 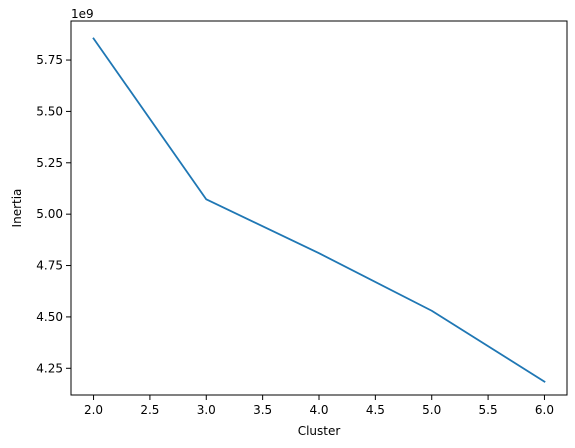 I want to click on x-tick-label: 5.5, so click(x=488, y=410).